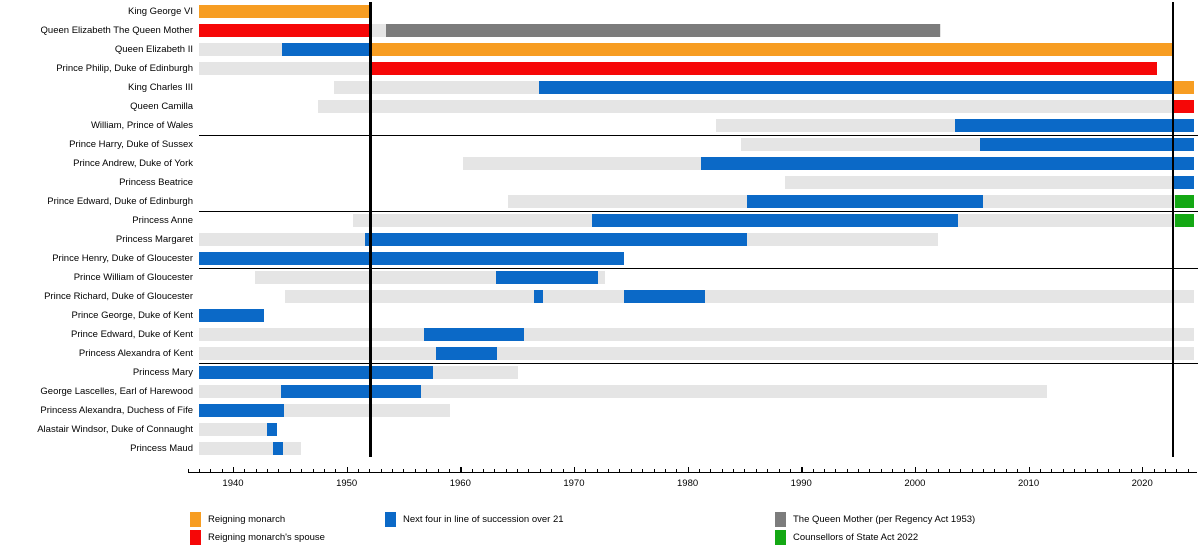 This screenshot has height=550, width=1200. I want to click on legend-item-reigning_monarch: Reigning monarch, so click(237, 519).